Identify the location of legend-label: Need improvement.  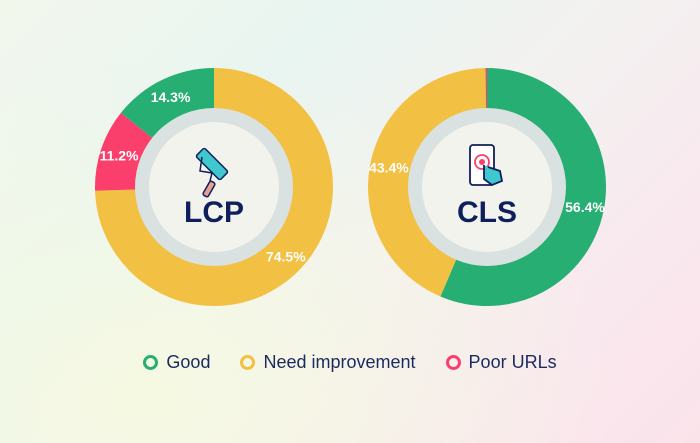
(339, 362).